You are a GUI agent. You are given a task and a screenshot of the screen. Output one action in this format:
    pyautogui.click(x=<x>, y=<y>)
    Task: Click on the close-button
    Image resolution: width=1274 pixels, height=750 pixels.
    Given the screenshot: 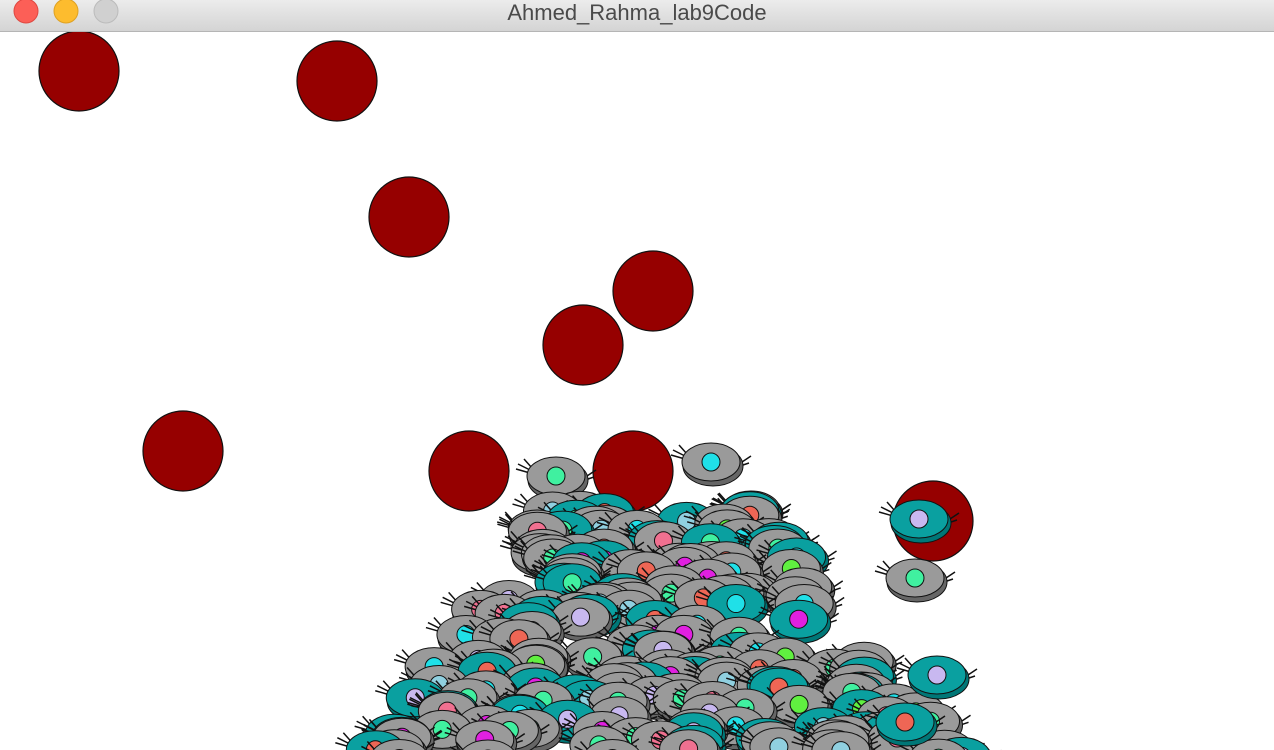 What is the action you would take?
    pyautogui.click(x=26, y=12)
    